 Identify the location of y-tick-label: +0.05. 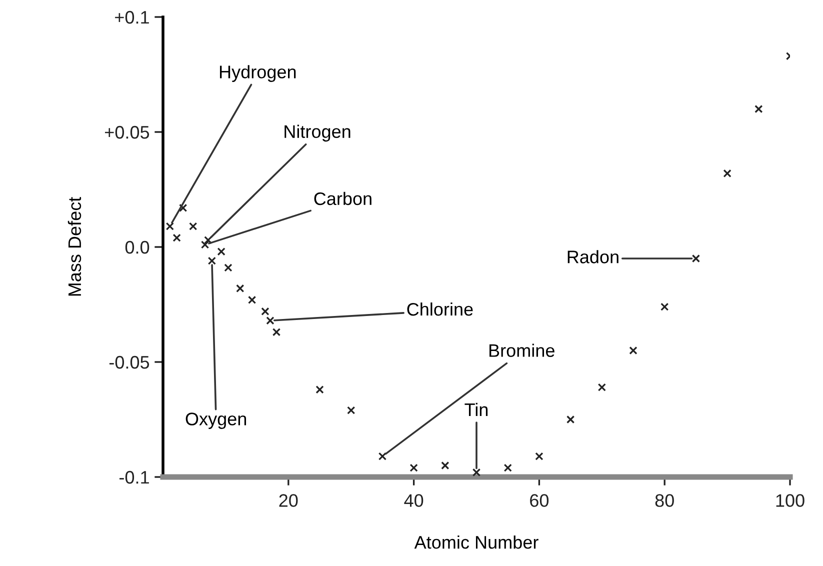
(127, 132).